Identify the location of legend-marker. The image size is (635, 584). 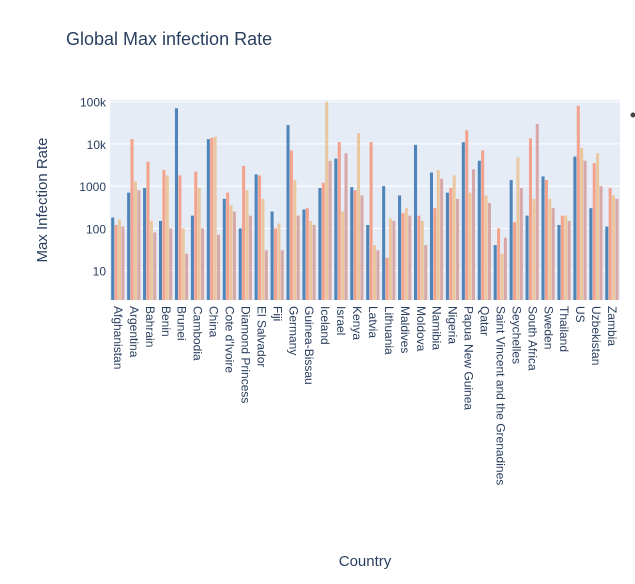
(632, 115).